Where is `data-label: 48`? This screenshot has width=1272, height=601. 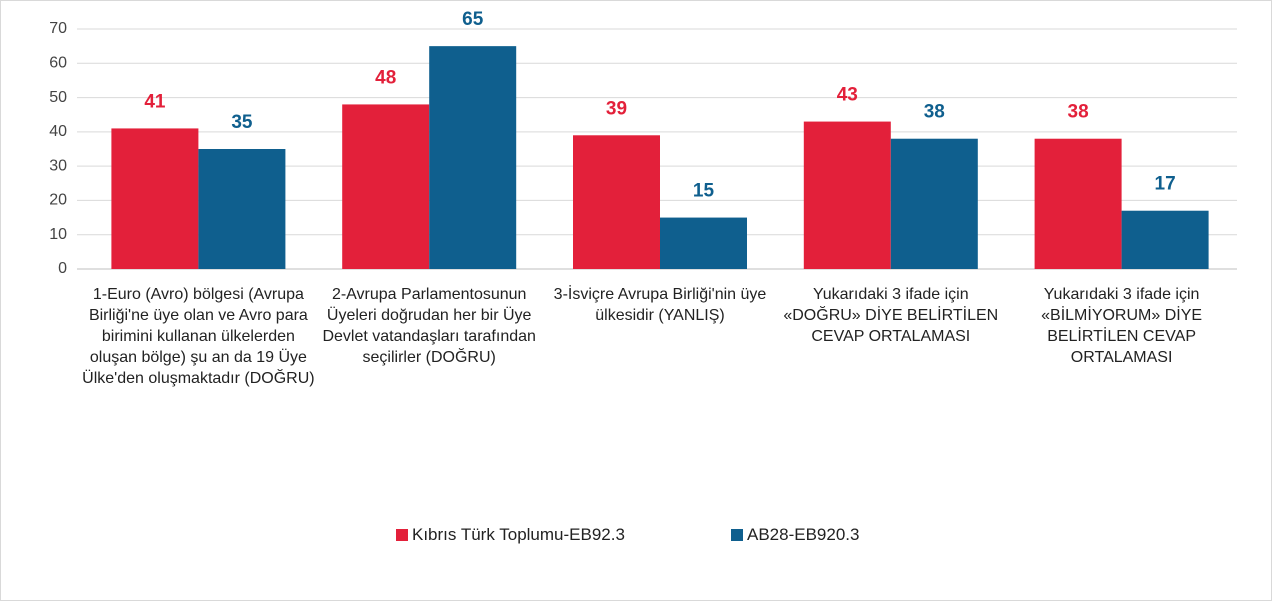 data-label: 48 is located at coordinates (385, 77).